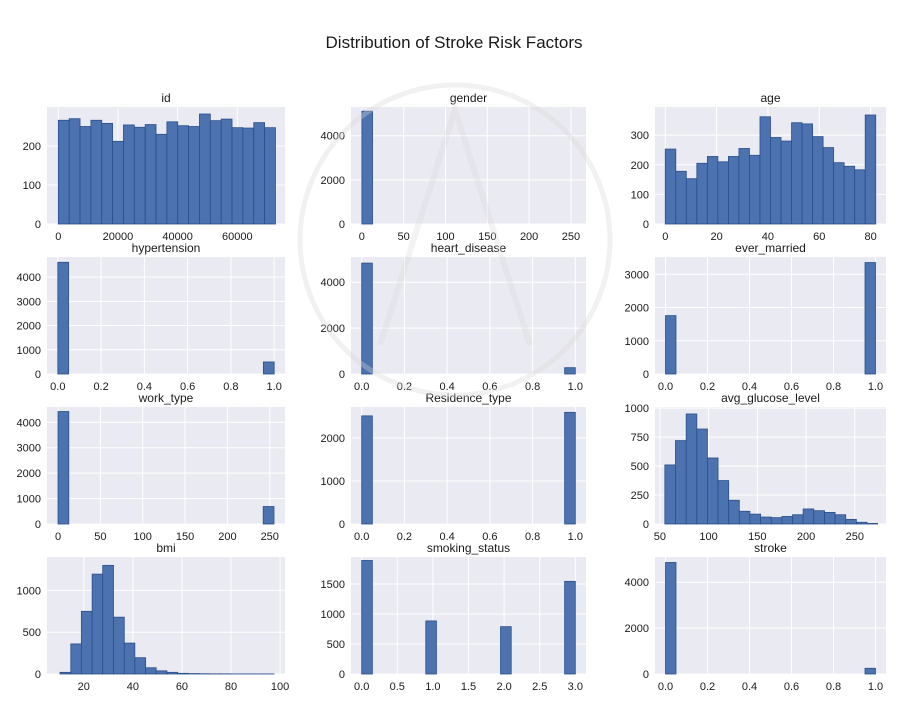  Describe the element at coordinates (333, 585) in the screenshot. I see `y-tick-label: 1500` at that location.